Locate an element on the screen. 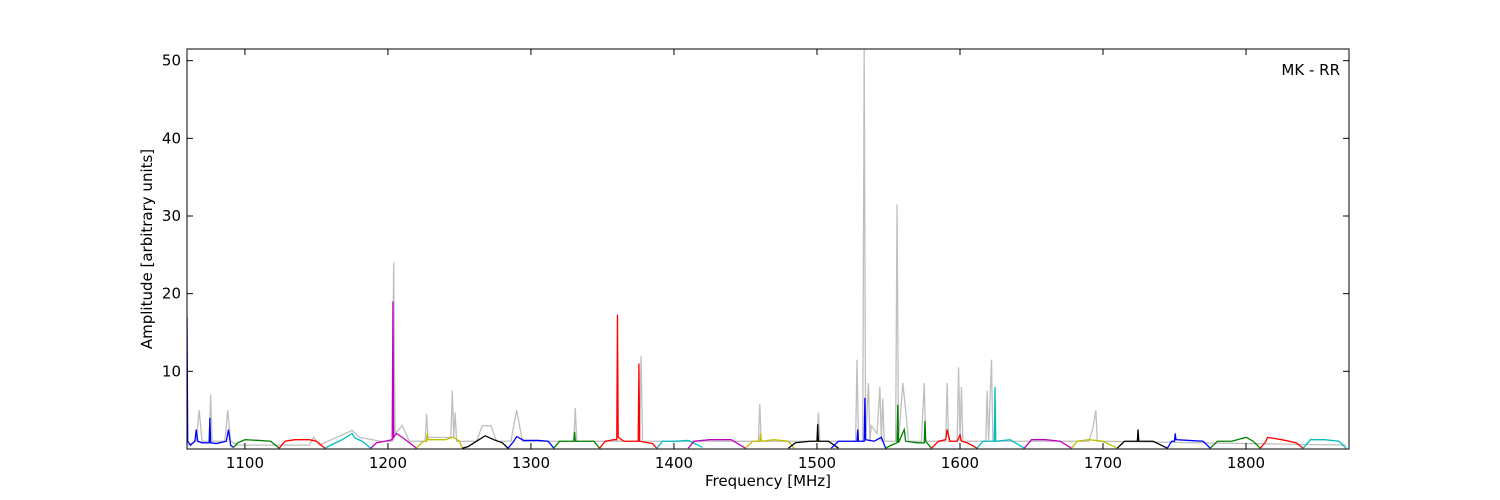 This screenshot has height=500, width=1500. y-tick-label: 30 is located at coordinates (171, 216).